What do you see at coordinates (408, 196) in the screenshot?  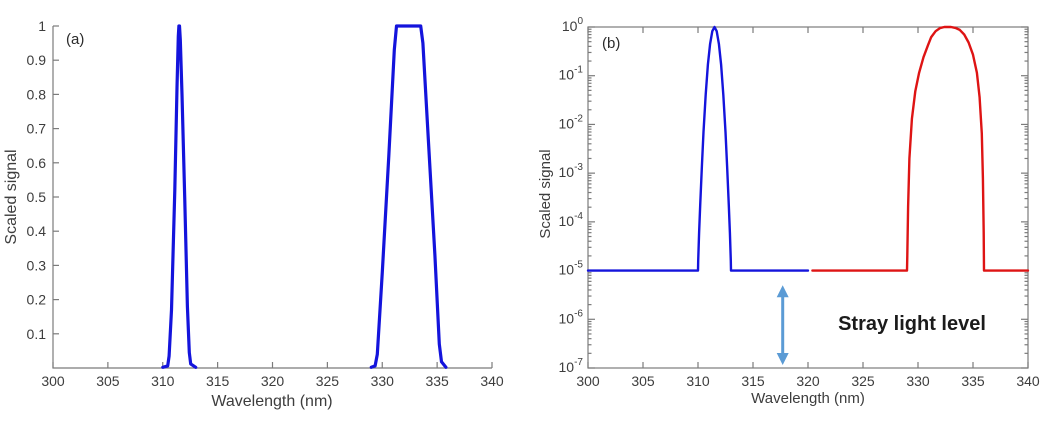 I see `series-filter-band-332nm` at bounding box center [408, 196].